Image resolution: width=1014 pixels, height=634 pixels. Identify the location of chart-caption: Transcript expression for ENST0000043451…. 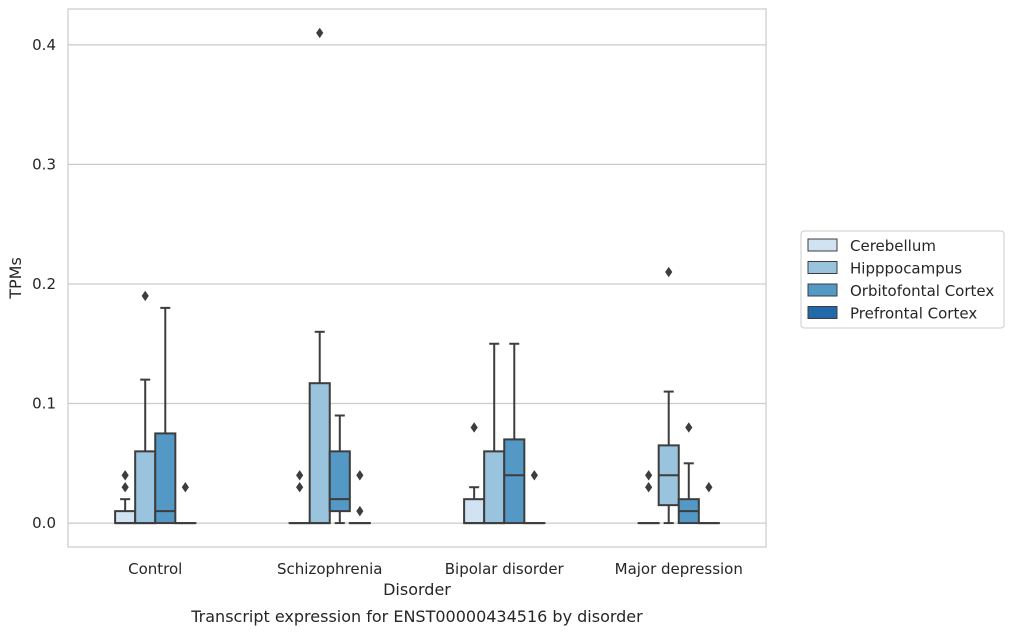
(416, 616).